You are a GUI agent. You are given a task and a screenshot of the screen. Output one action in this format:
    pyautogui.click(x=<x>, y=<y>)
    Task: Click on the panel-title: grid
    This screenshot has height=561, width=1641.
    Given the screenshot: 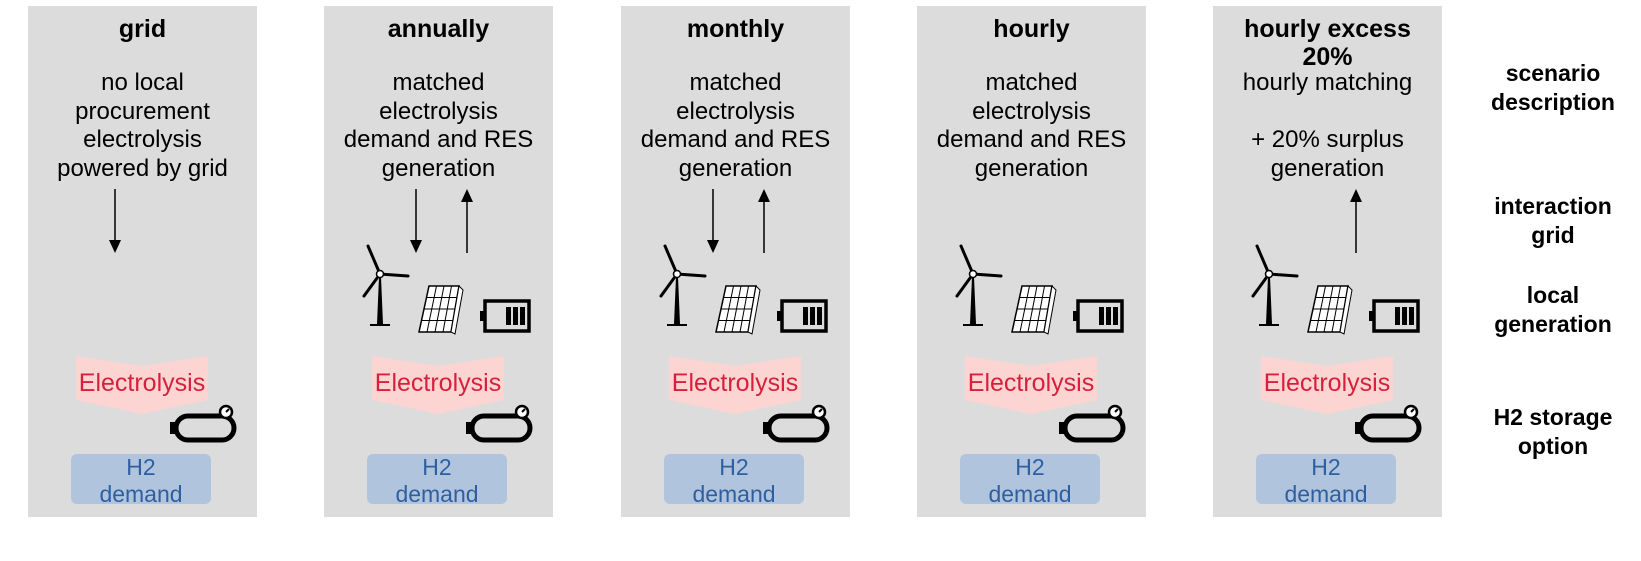 What is the action you would take?
    pyautogui.click(x=142, y=29)
    